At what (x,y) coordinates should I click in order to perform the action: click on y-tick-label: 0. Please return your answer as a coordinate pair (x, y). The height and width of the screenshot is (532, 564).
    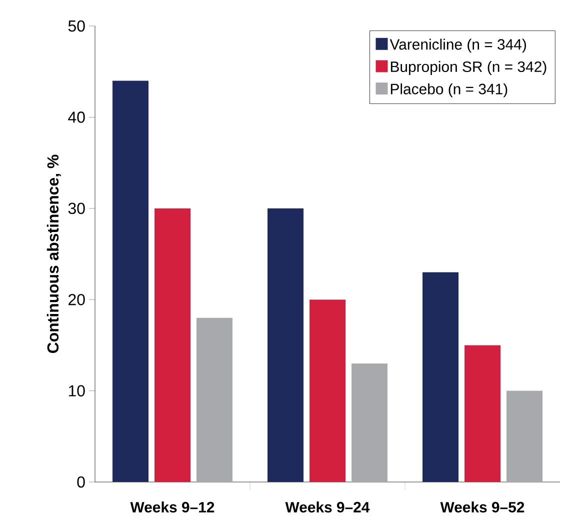
    Looking at the image, I should click on (81, 482).